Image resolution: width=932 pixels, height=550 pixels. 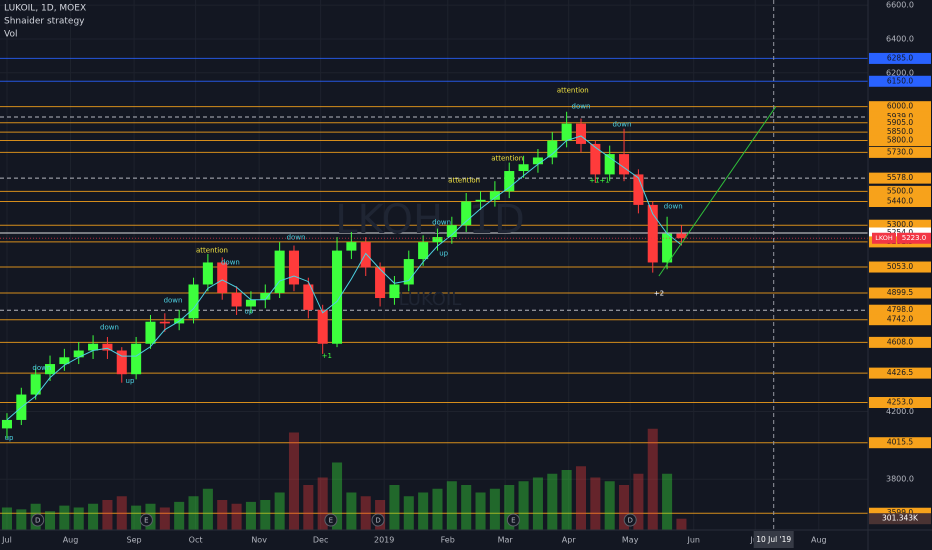 I want to click on x-tick-label: Oct, so click(x=196, y=540).